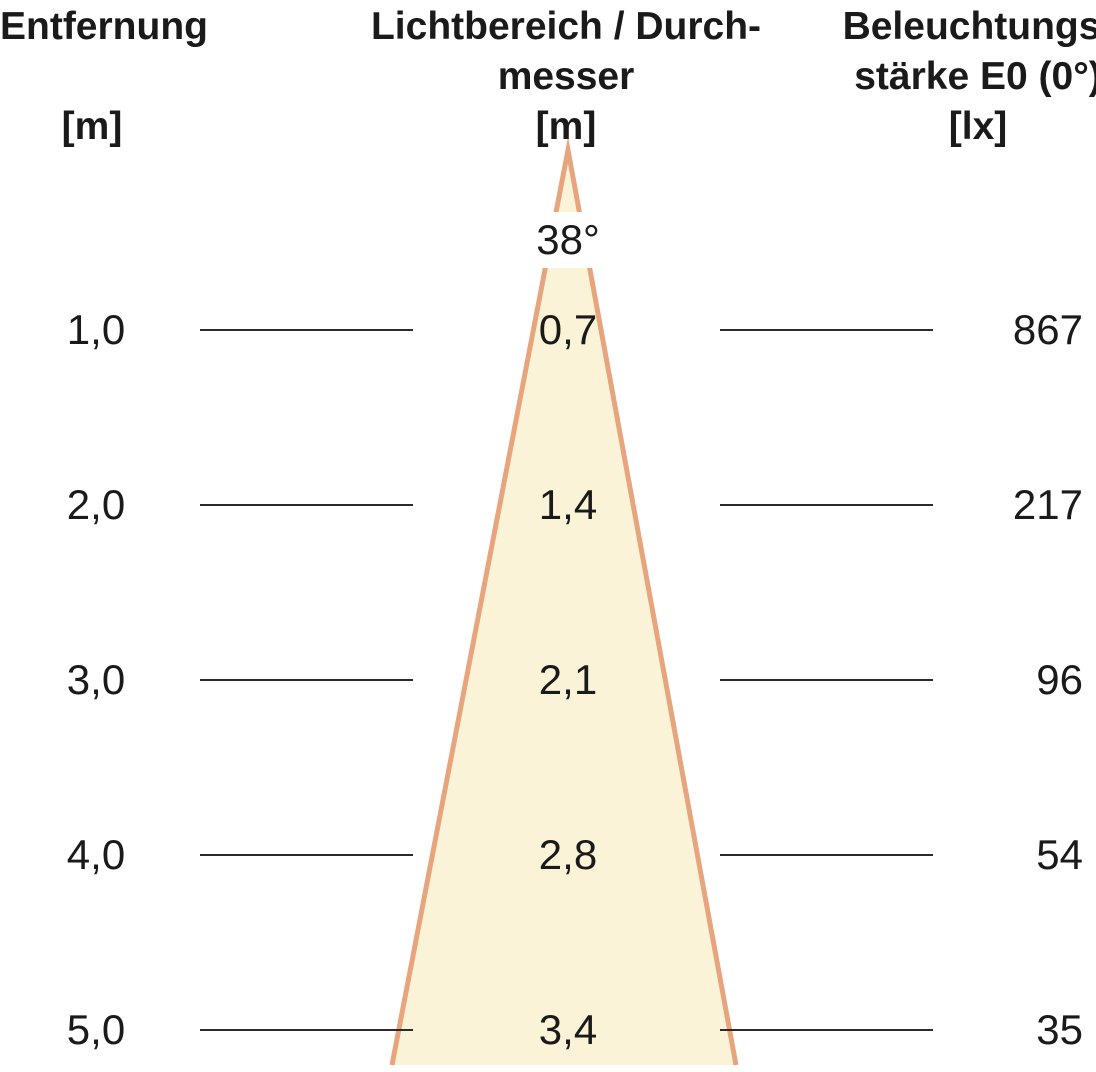  What do you see at coordinates (96, 854) in the screenshot?
I see `distance-value: 4,0` at bounding box center [96, 854].